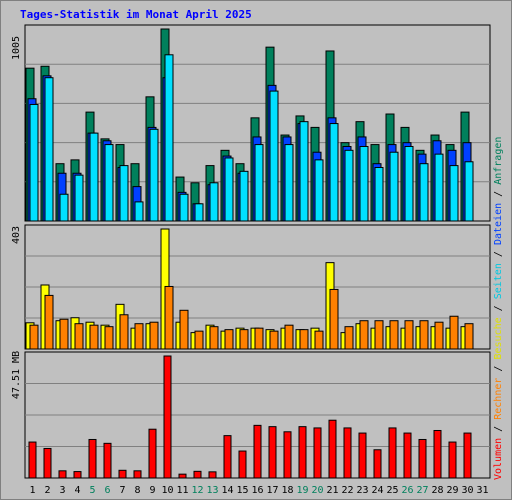 The height and width of the screenshot is (500, 512). What do you see at coordinates (317, 490) in the screenshot?
I see `x-tick-label: 20` at bounding box center [317, 490].